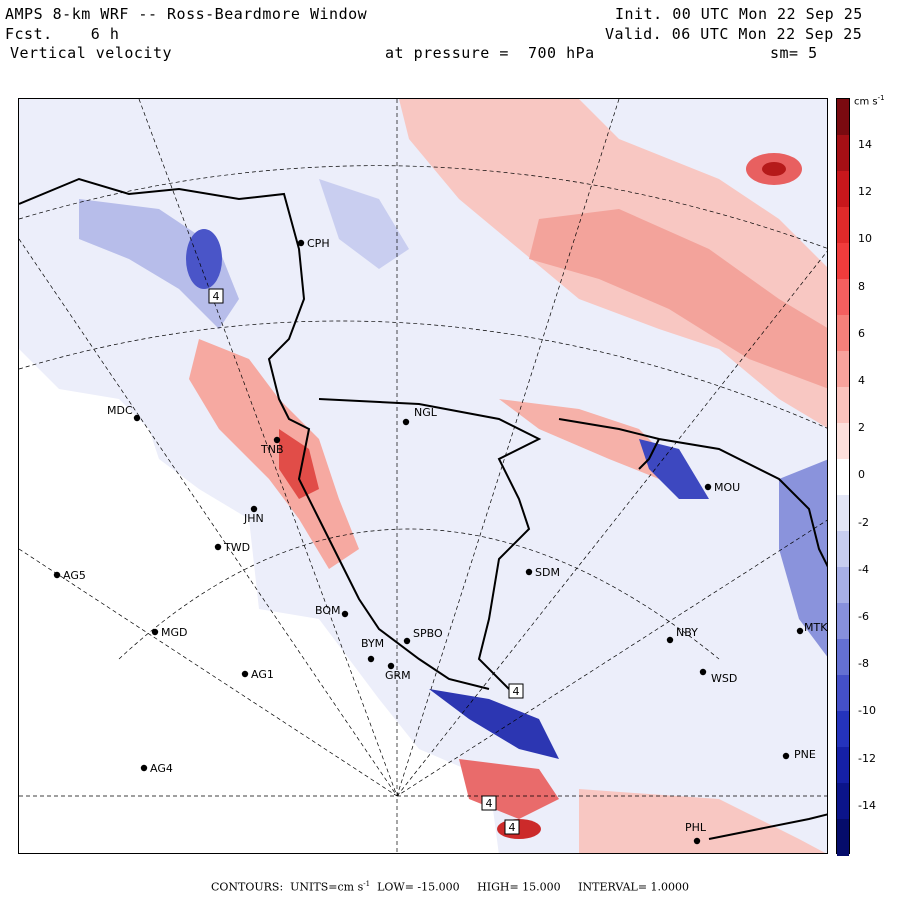 The height and width of the screenshot is (900, 900). I want to click on colorbar-units-text: cm s, so click(866, 102).